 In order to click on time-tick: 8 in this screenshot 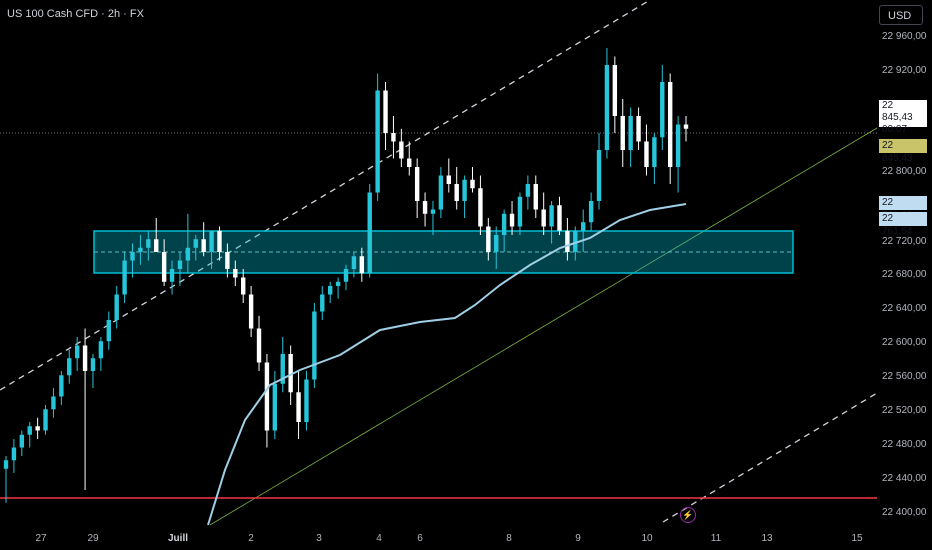, I will do `click(509, 538)`.